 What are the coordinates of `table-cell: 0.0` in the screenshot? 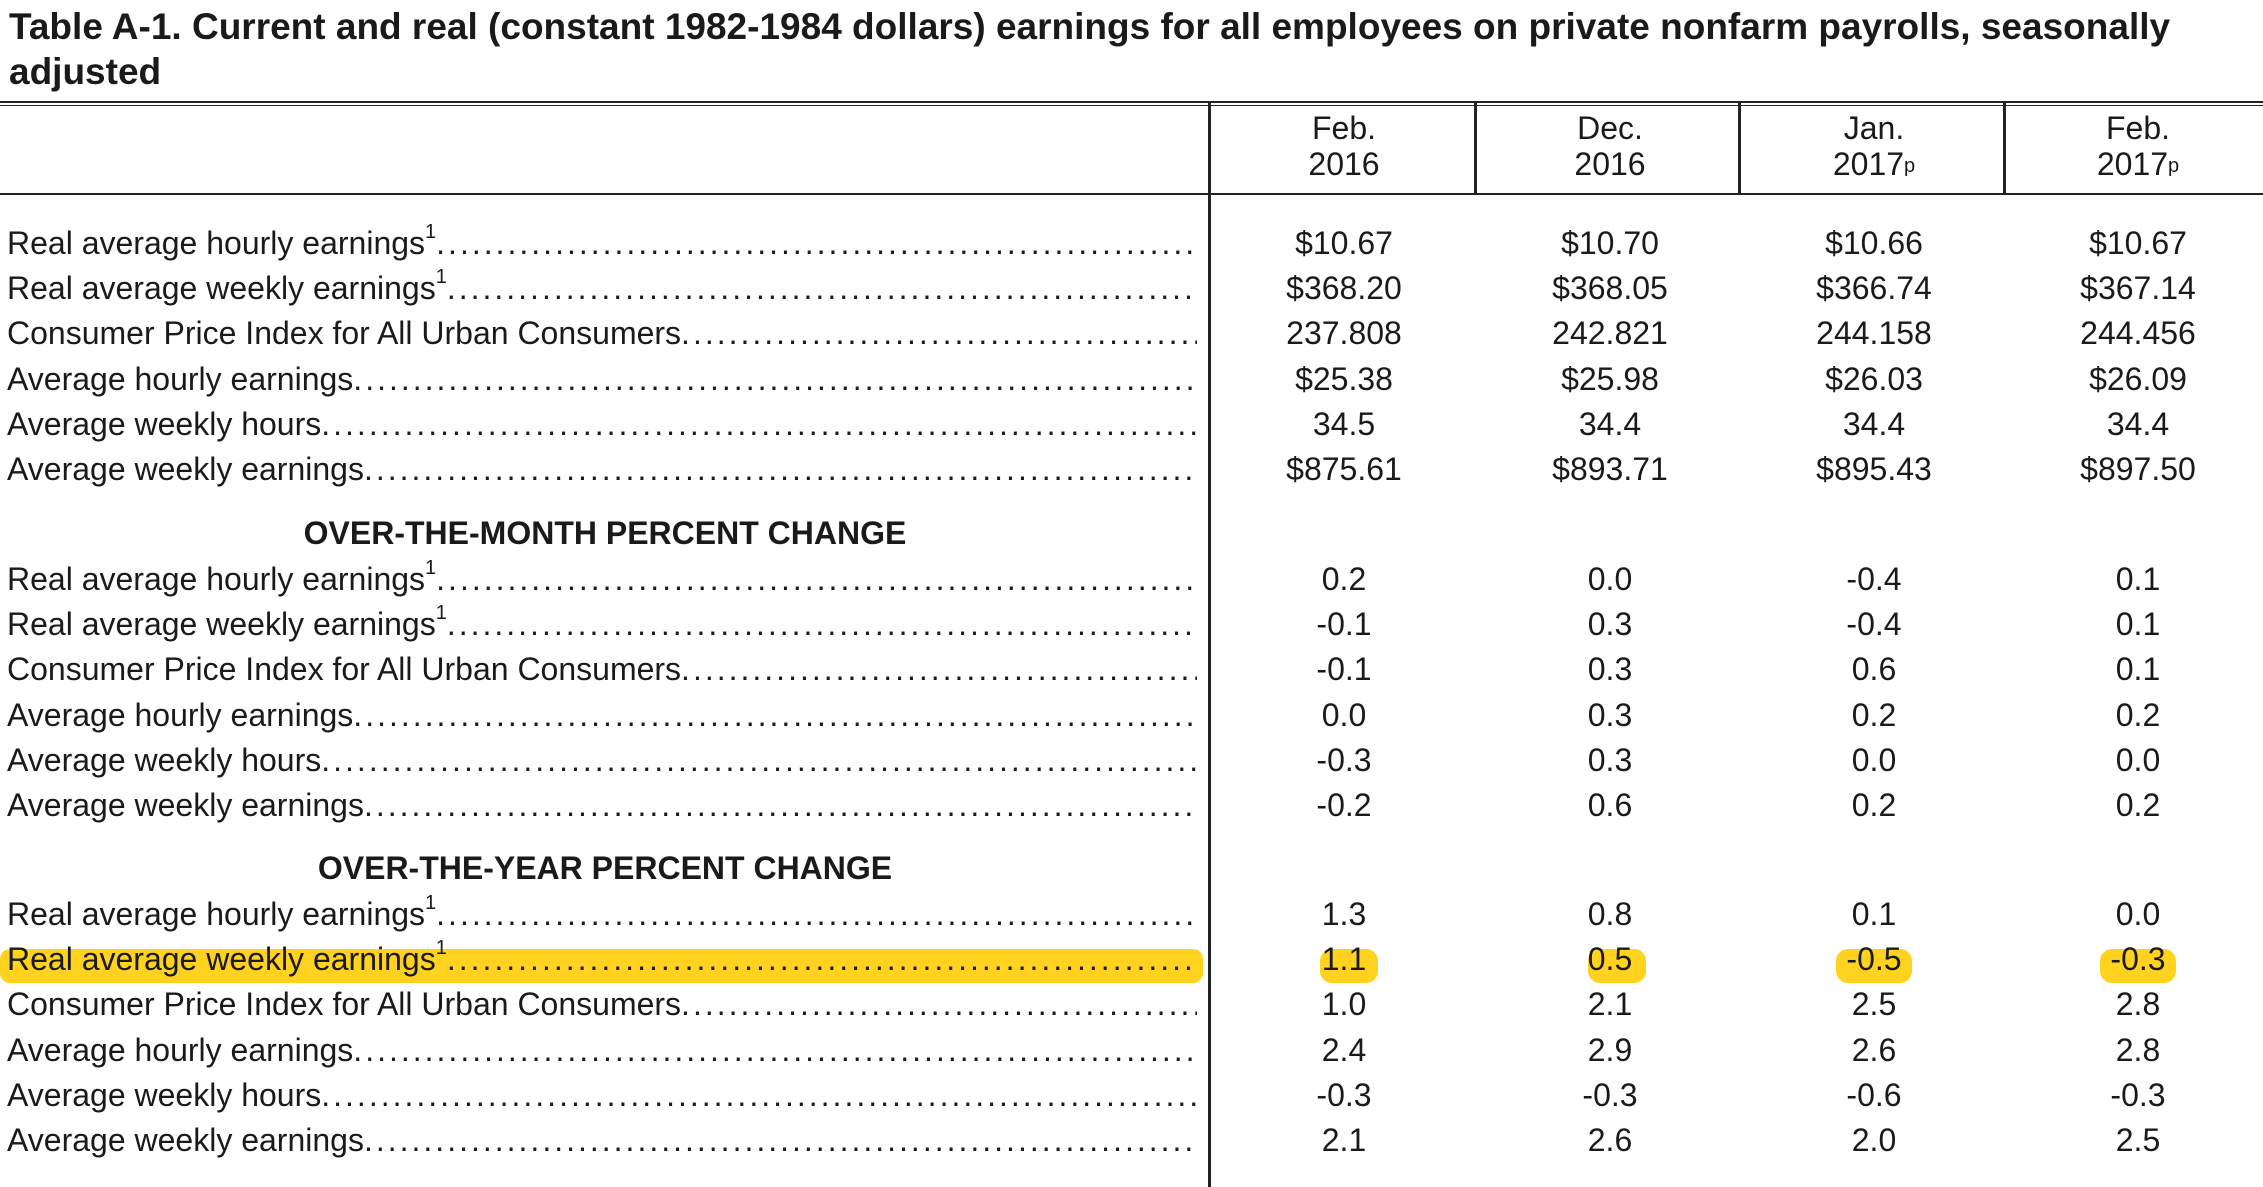 It's located at (1610, 579).